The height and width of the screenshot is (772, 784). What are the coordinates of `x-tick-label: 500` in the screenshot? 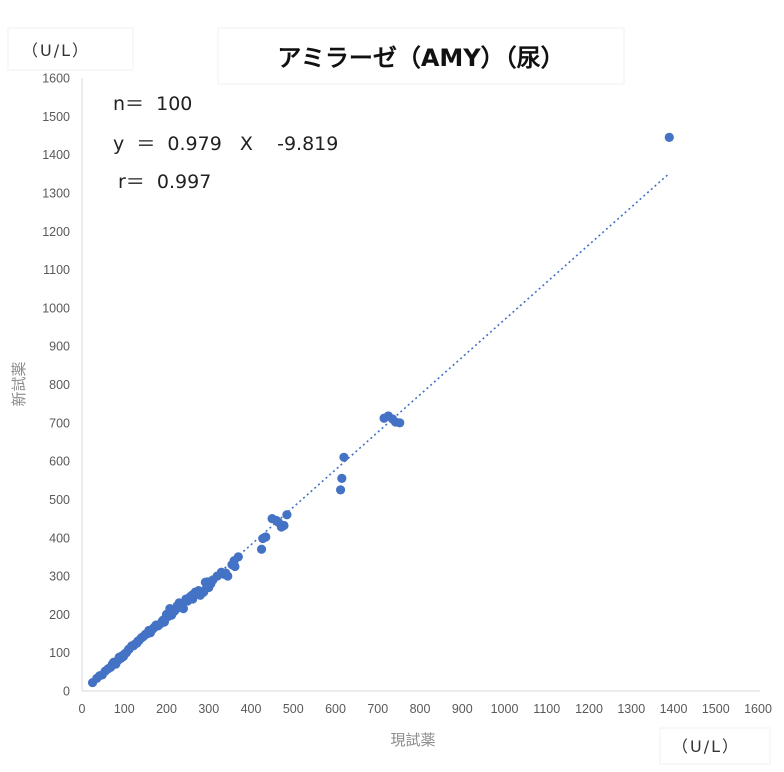 It's located at (293, 709).